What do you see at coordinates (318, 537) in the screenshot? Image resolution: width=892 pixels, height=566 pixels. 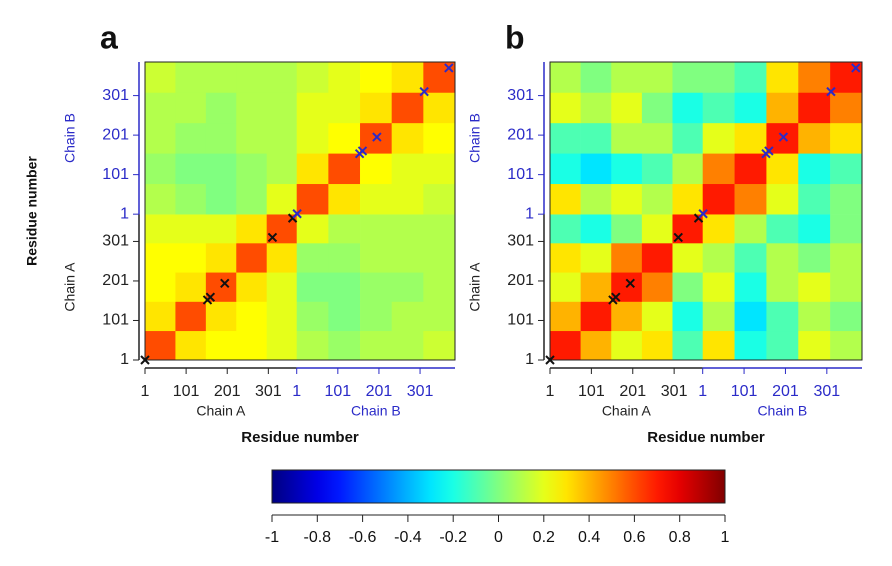 I see `colorbar-tick-label: -0.8` at bounding box center [318, 537].